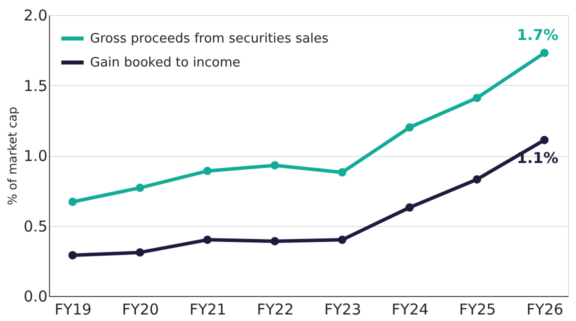  Describe the element at coordinates (36, 297) in the screenshot. I see `y-tick-label: 0.0` at that location.